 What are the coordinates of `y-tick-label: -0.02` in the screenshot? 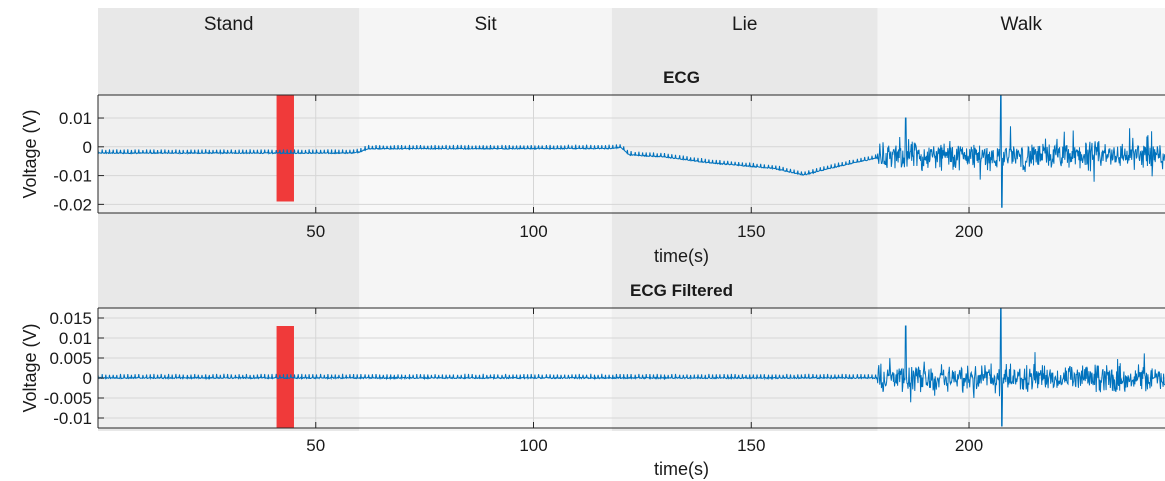 It's located at (72, 204).